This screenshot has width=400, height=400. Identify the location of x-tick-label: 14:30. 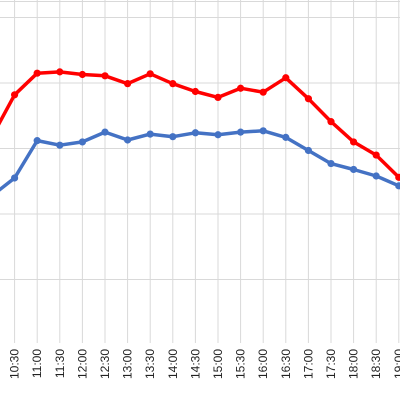
(195, 364).